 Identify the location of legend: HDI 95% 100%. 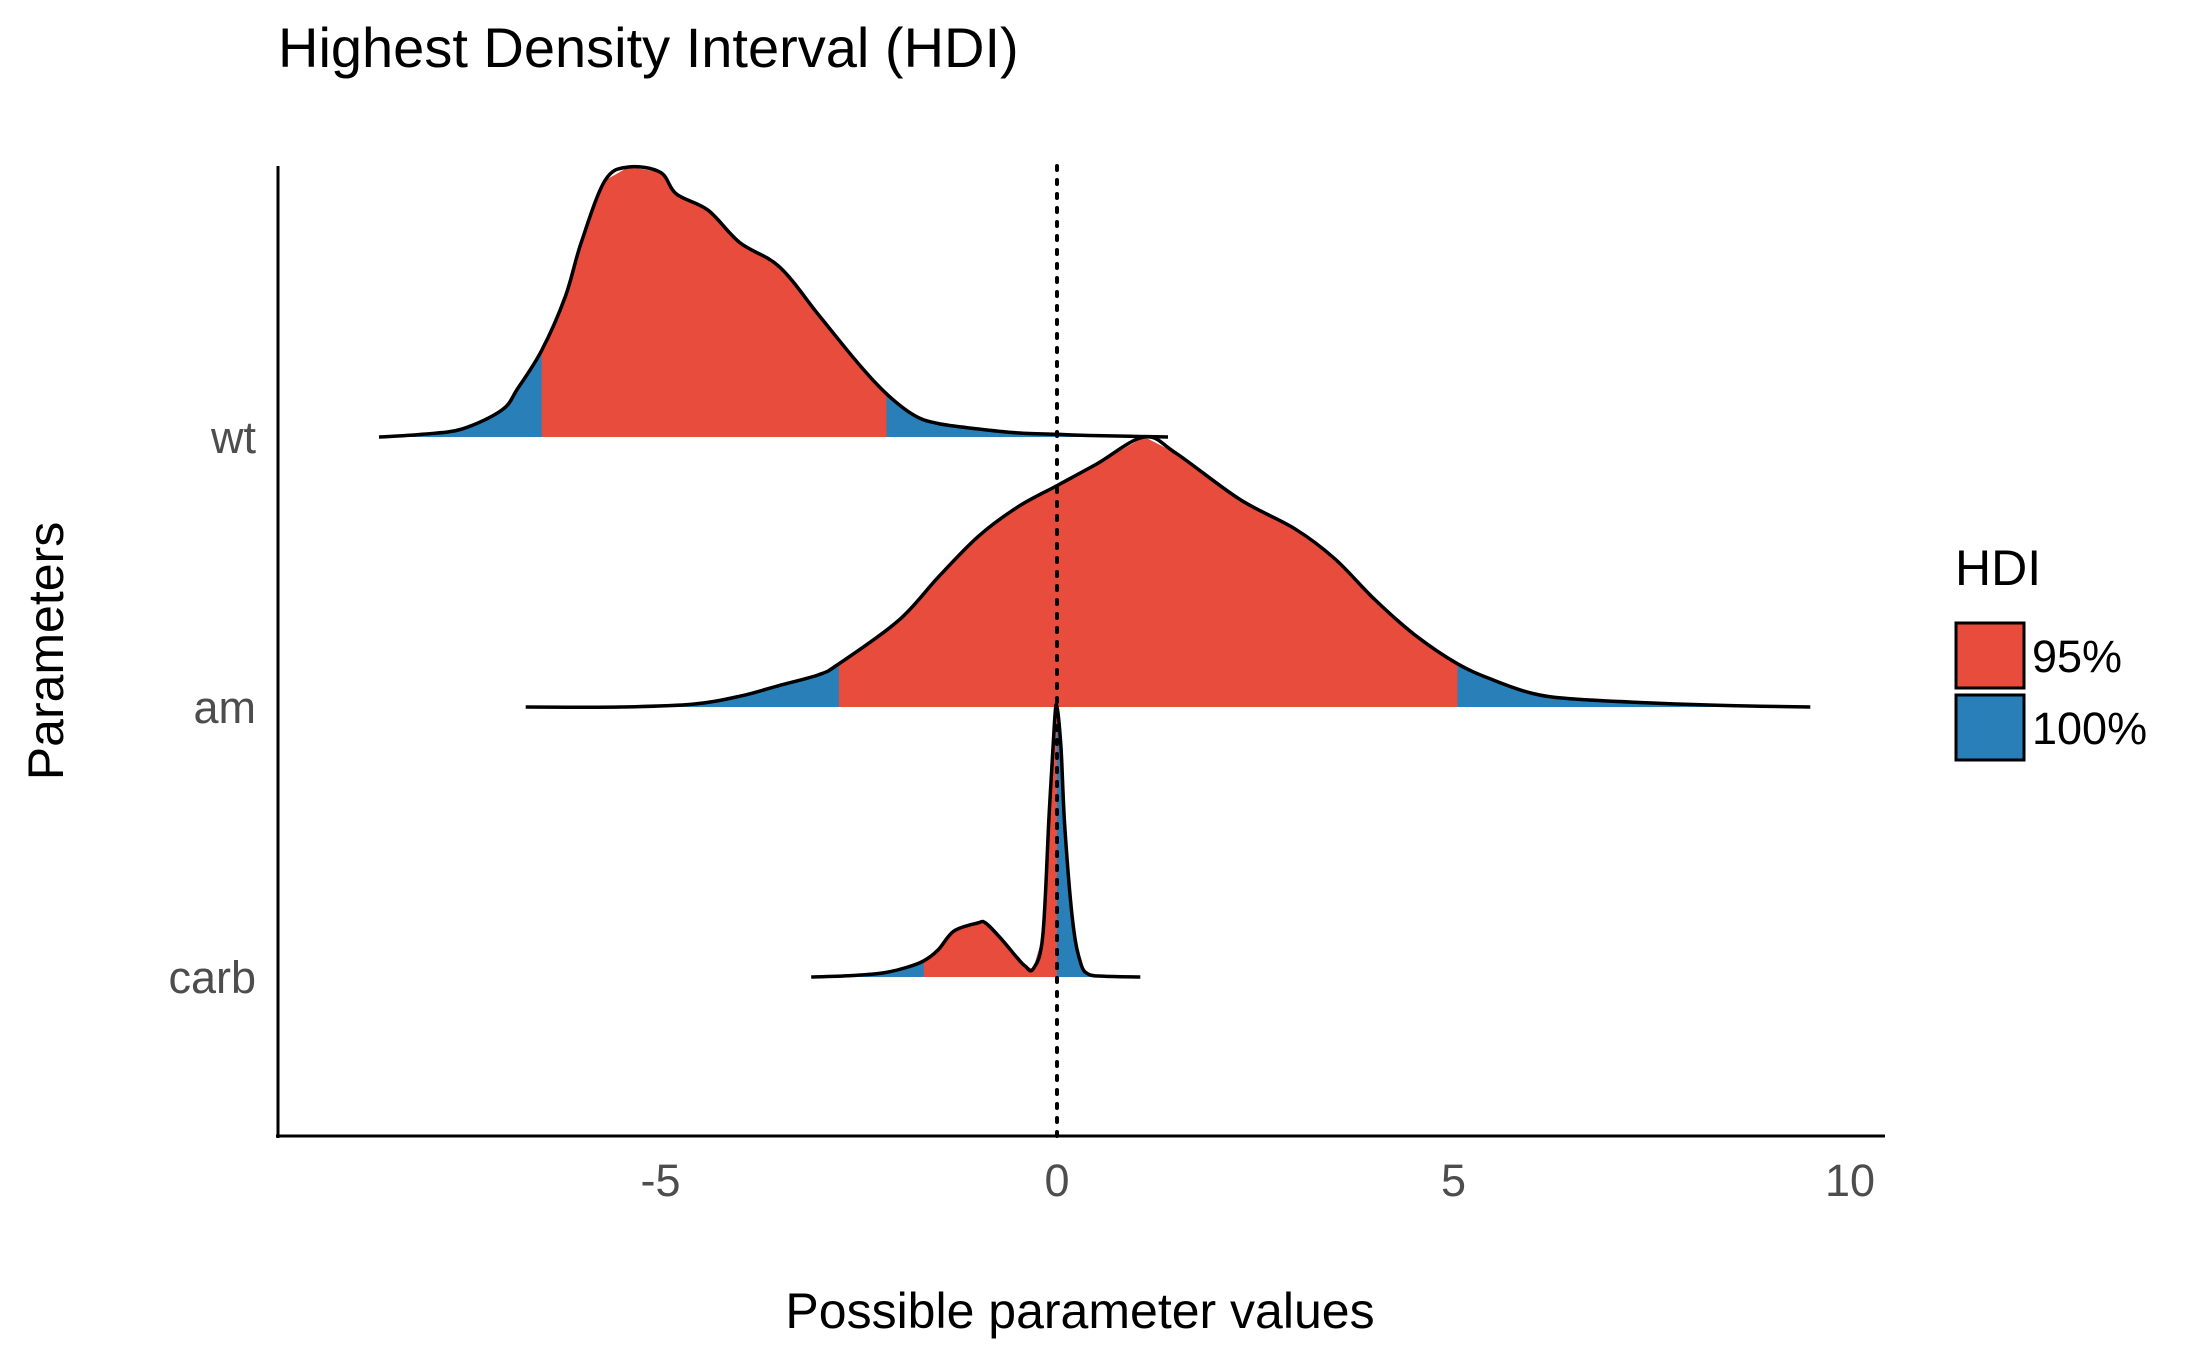
(2050, 651).